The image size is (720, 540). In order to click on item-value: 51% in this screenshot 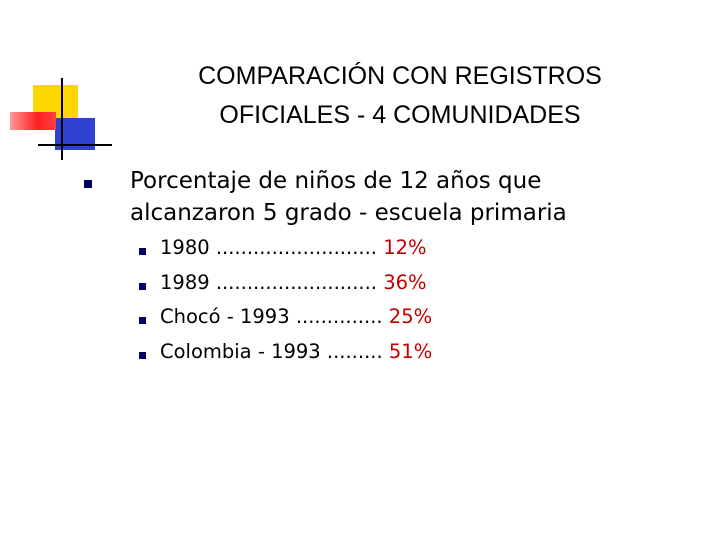, I will do `click(410, 351)`.